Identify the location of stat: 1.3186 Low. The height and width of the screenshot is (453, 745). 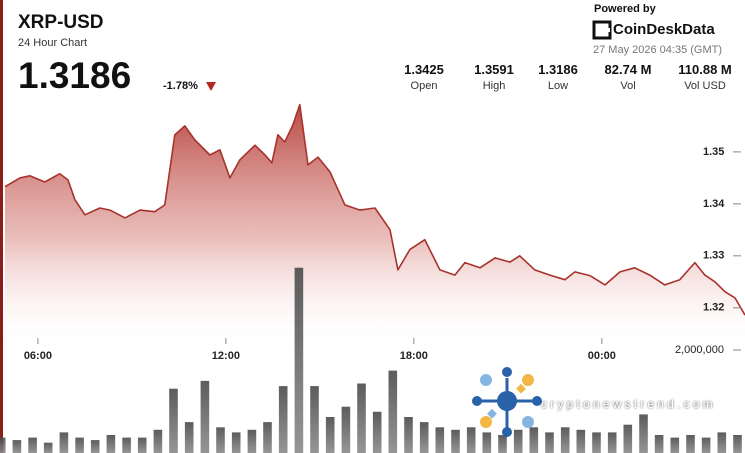
(558, 77).